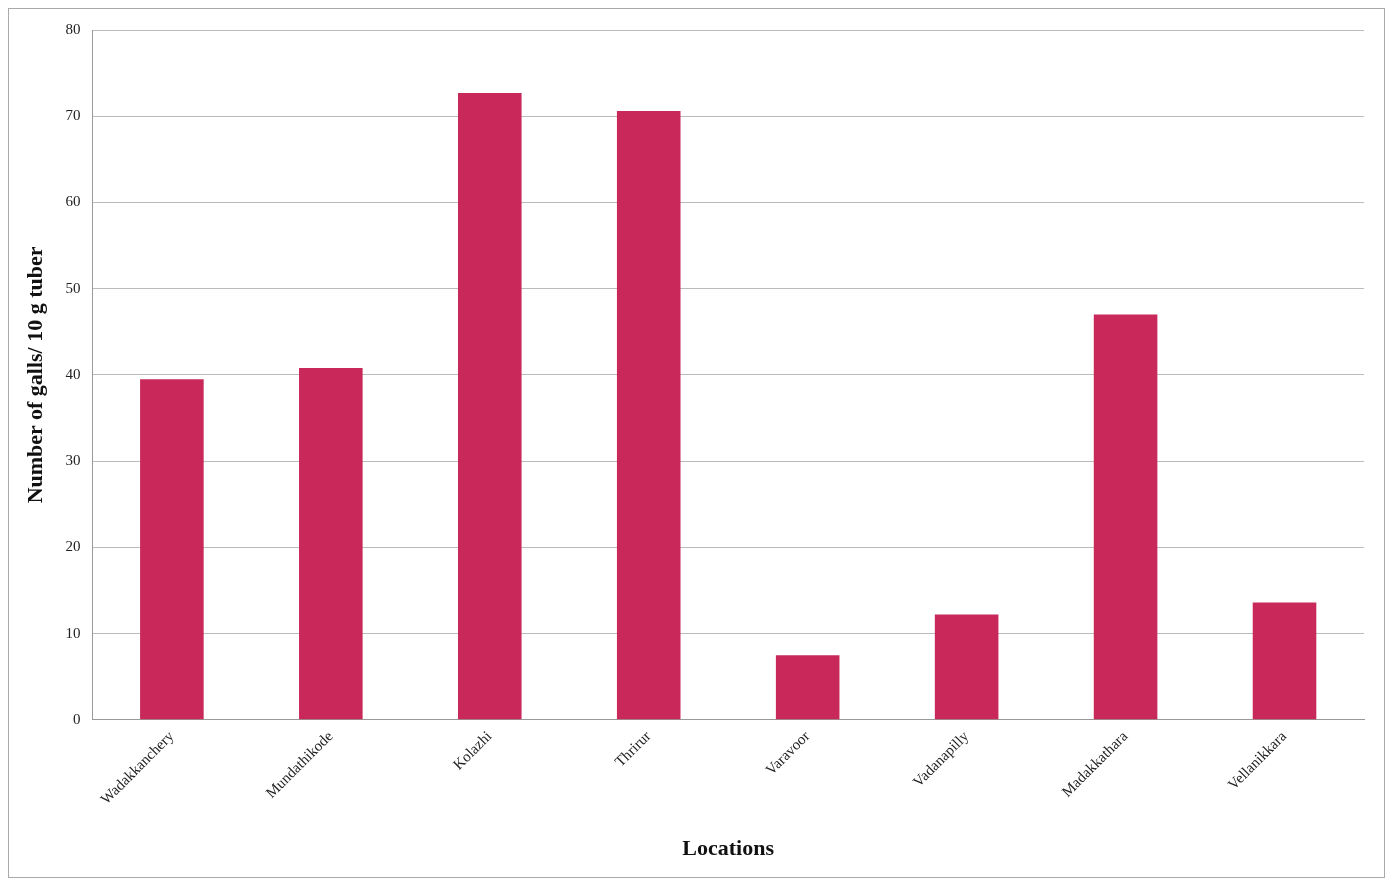 The image size is (1393, 886). I want to click on y-tick-label: 0, so click(76, 718).